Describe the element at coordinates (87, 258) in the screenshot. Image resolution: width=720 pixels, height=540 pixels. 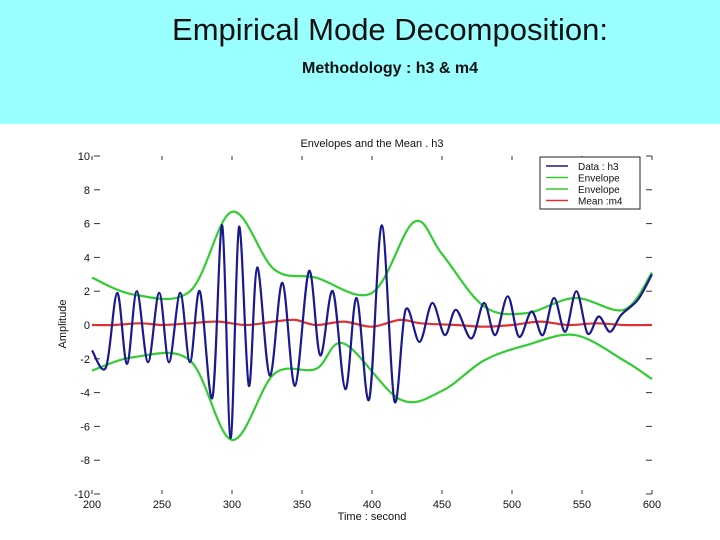
I see `y-tick-label: 4` at that location.